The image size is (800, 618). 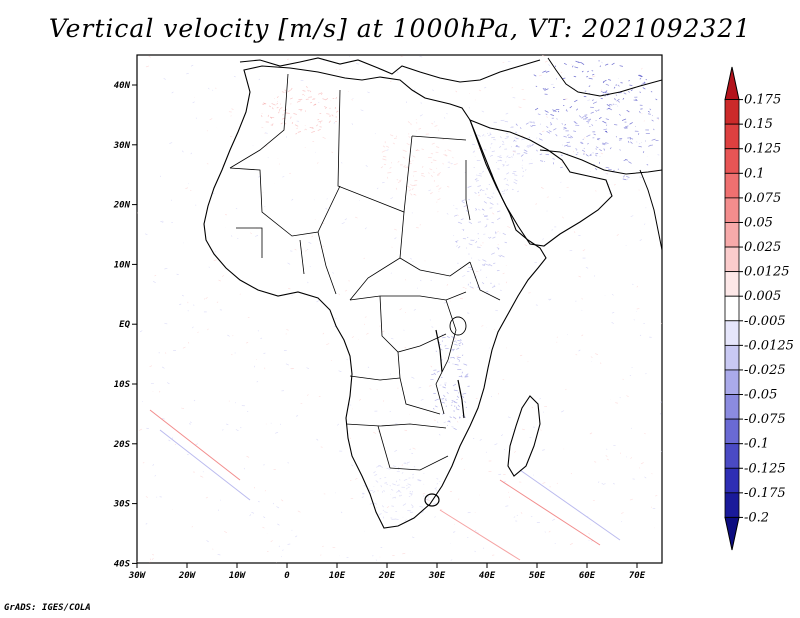 What do you see at coordinates (637, 576) in the screenshot?
I see `lon-tick-label: 70E` at bounding box center [637, 576].